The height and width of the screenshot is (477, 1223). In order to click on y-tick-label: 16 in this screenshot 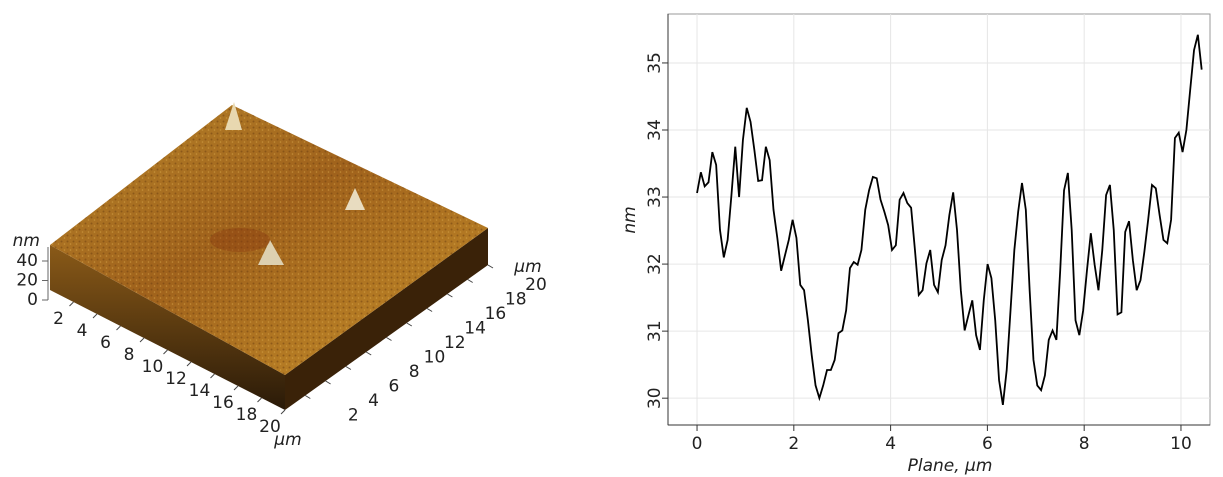, I will do `click(496, 314)`.